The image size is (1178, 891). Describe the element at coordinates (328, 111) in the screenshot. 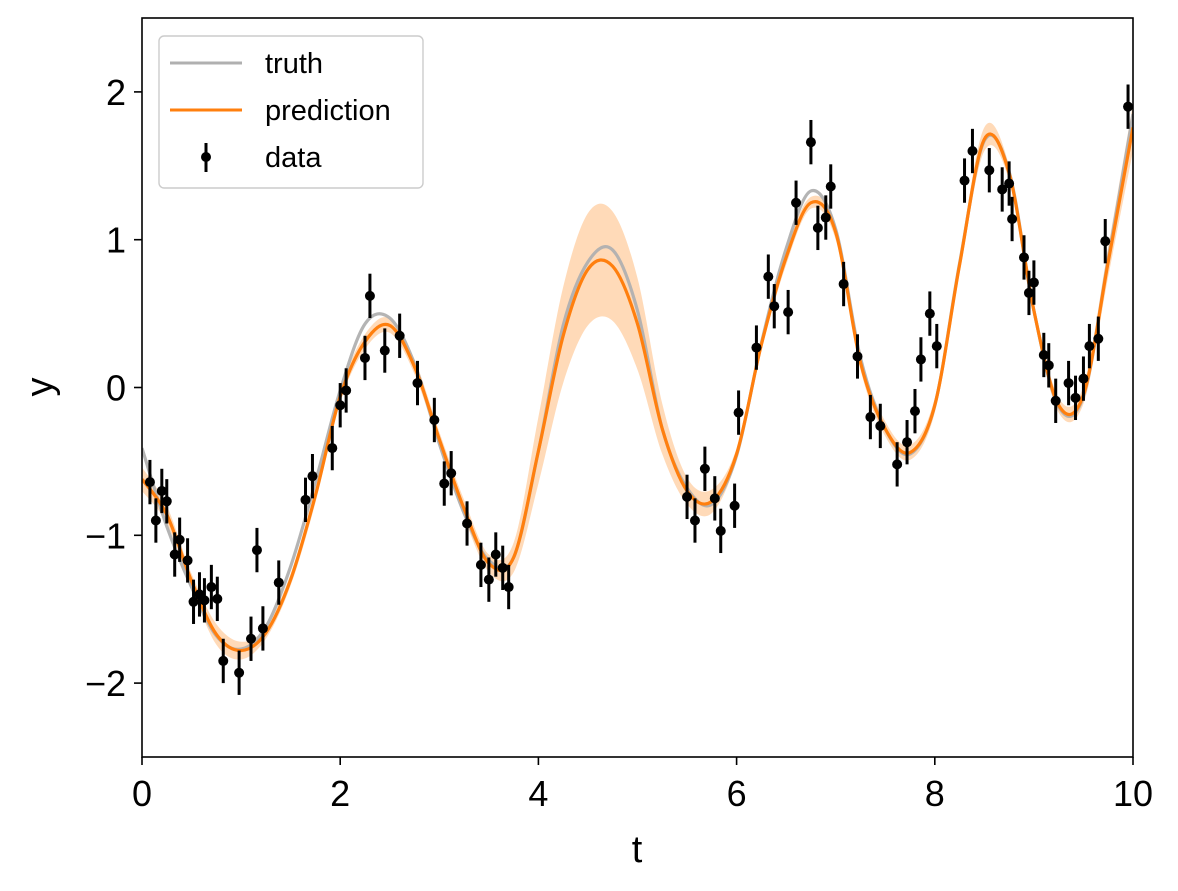

I see `legend-label-prediction: prediction` at that location.